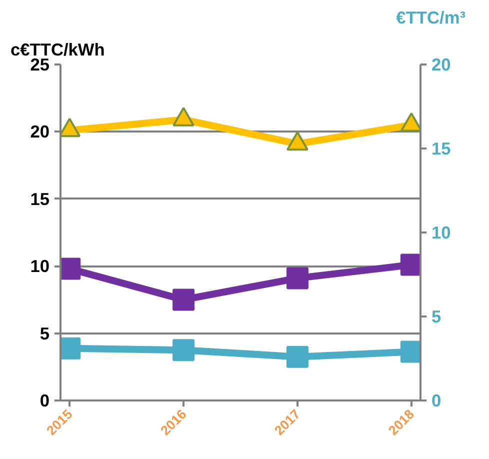  I want to click on y-tick-label: 5, so click(45, 333).